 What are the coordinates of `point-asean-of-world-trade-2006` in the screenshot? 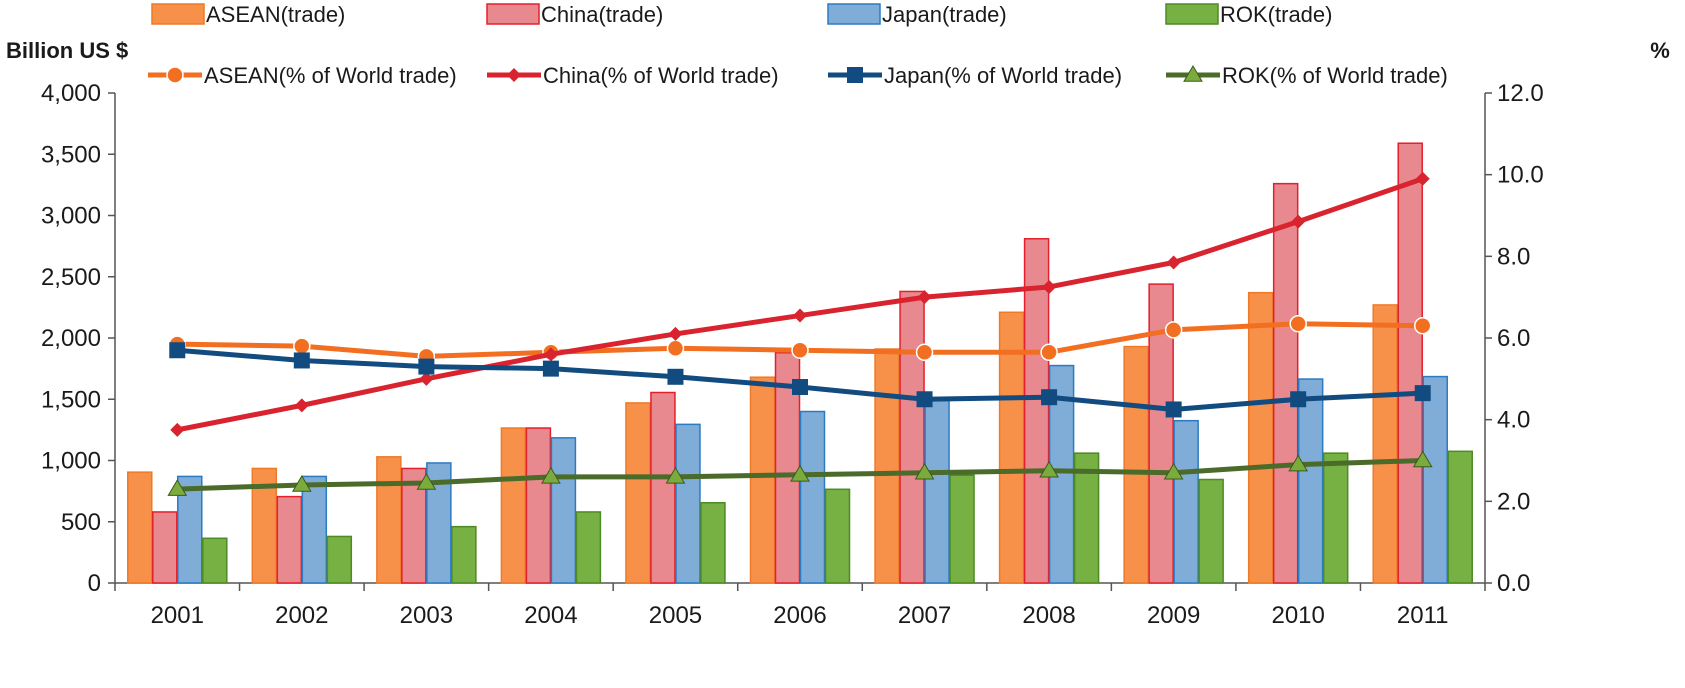 It's located at (800, 350).